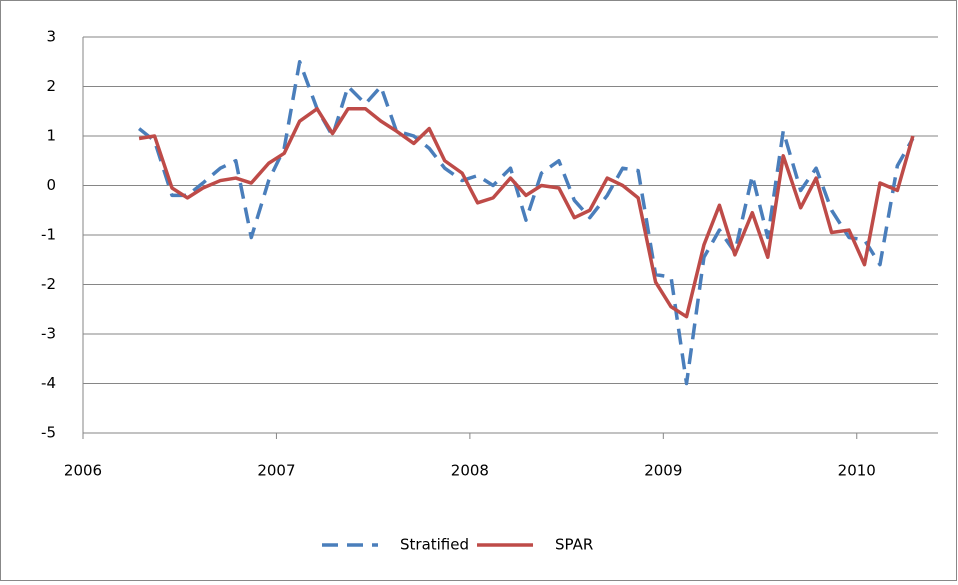 The width and height of the screenshot is (958, 585). Describe the element at coordinates (857, 471) in the screenshot. I see `x-tick-label: 2010` at that location.